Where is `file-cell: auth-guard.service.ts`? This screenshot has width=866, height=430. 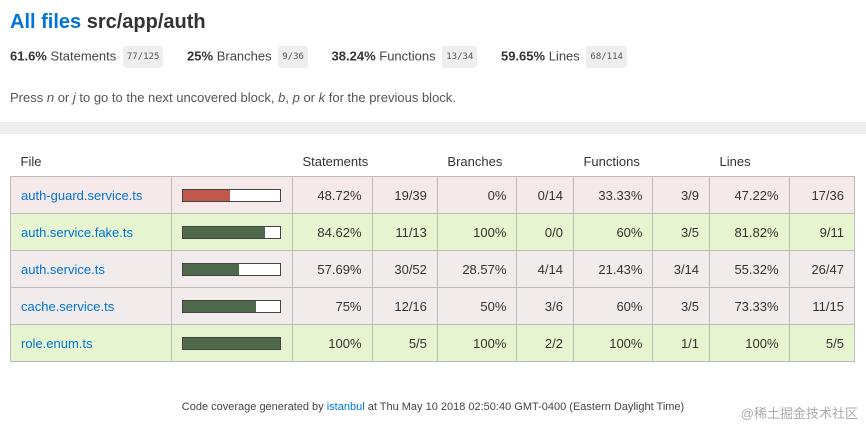 file-cell: auth-guard.service.ts is located at coordinates (91, 195).